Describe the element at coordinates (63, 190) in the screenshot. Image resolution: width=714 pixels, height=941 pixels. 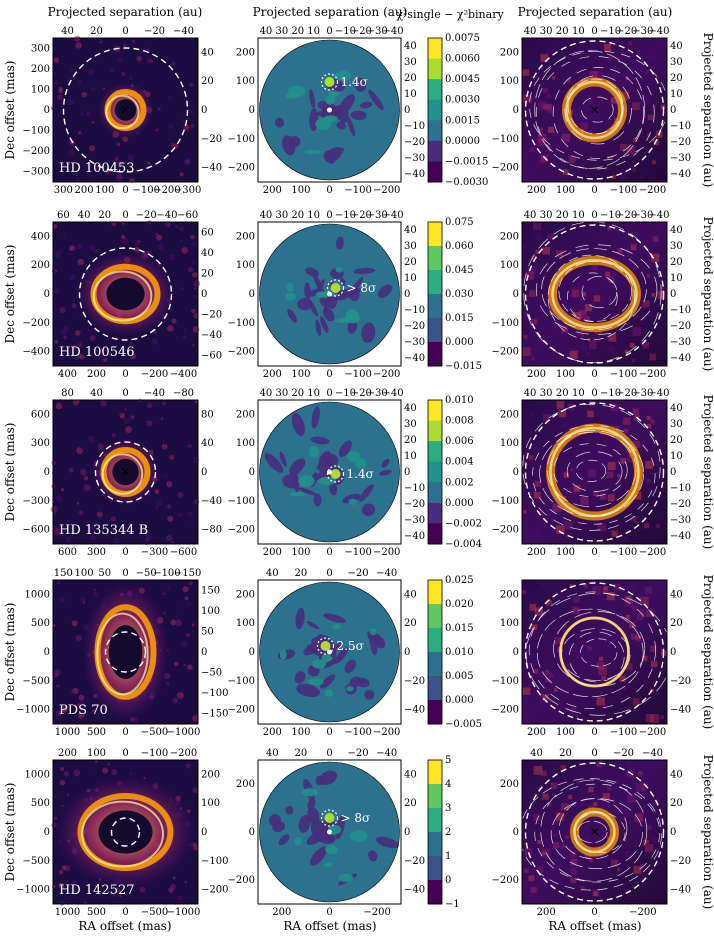
I see `tick-label: 300` at that location.